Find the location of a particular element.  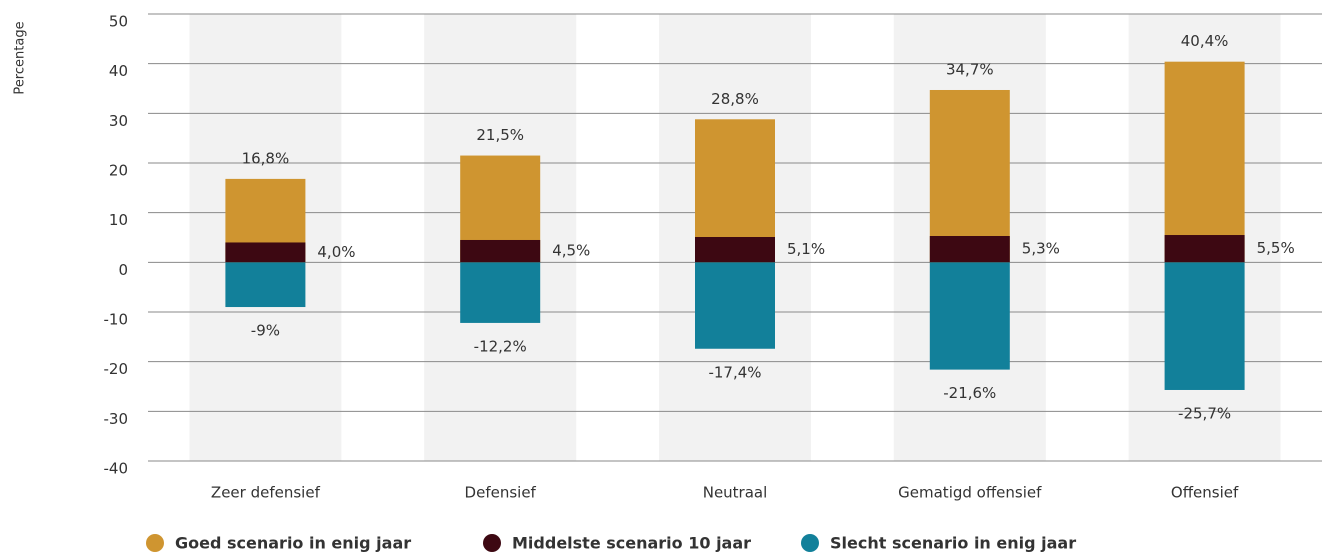

data-label: 34,7% is located at coordinates (970, 69).